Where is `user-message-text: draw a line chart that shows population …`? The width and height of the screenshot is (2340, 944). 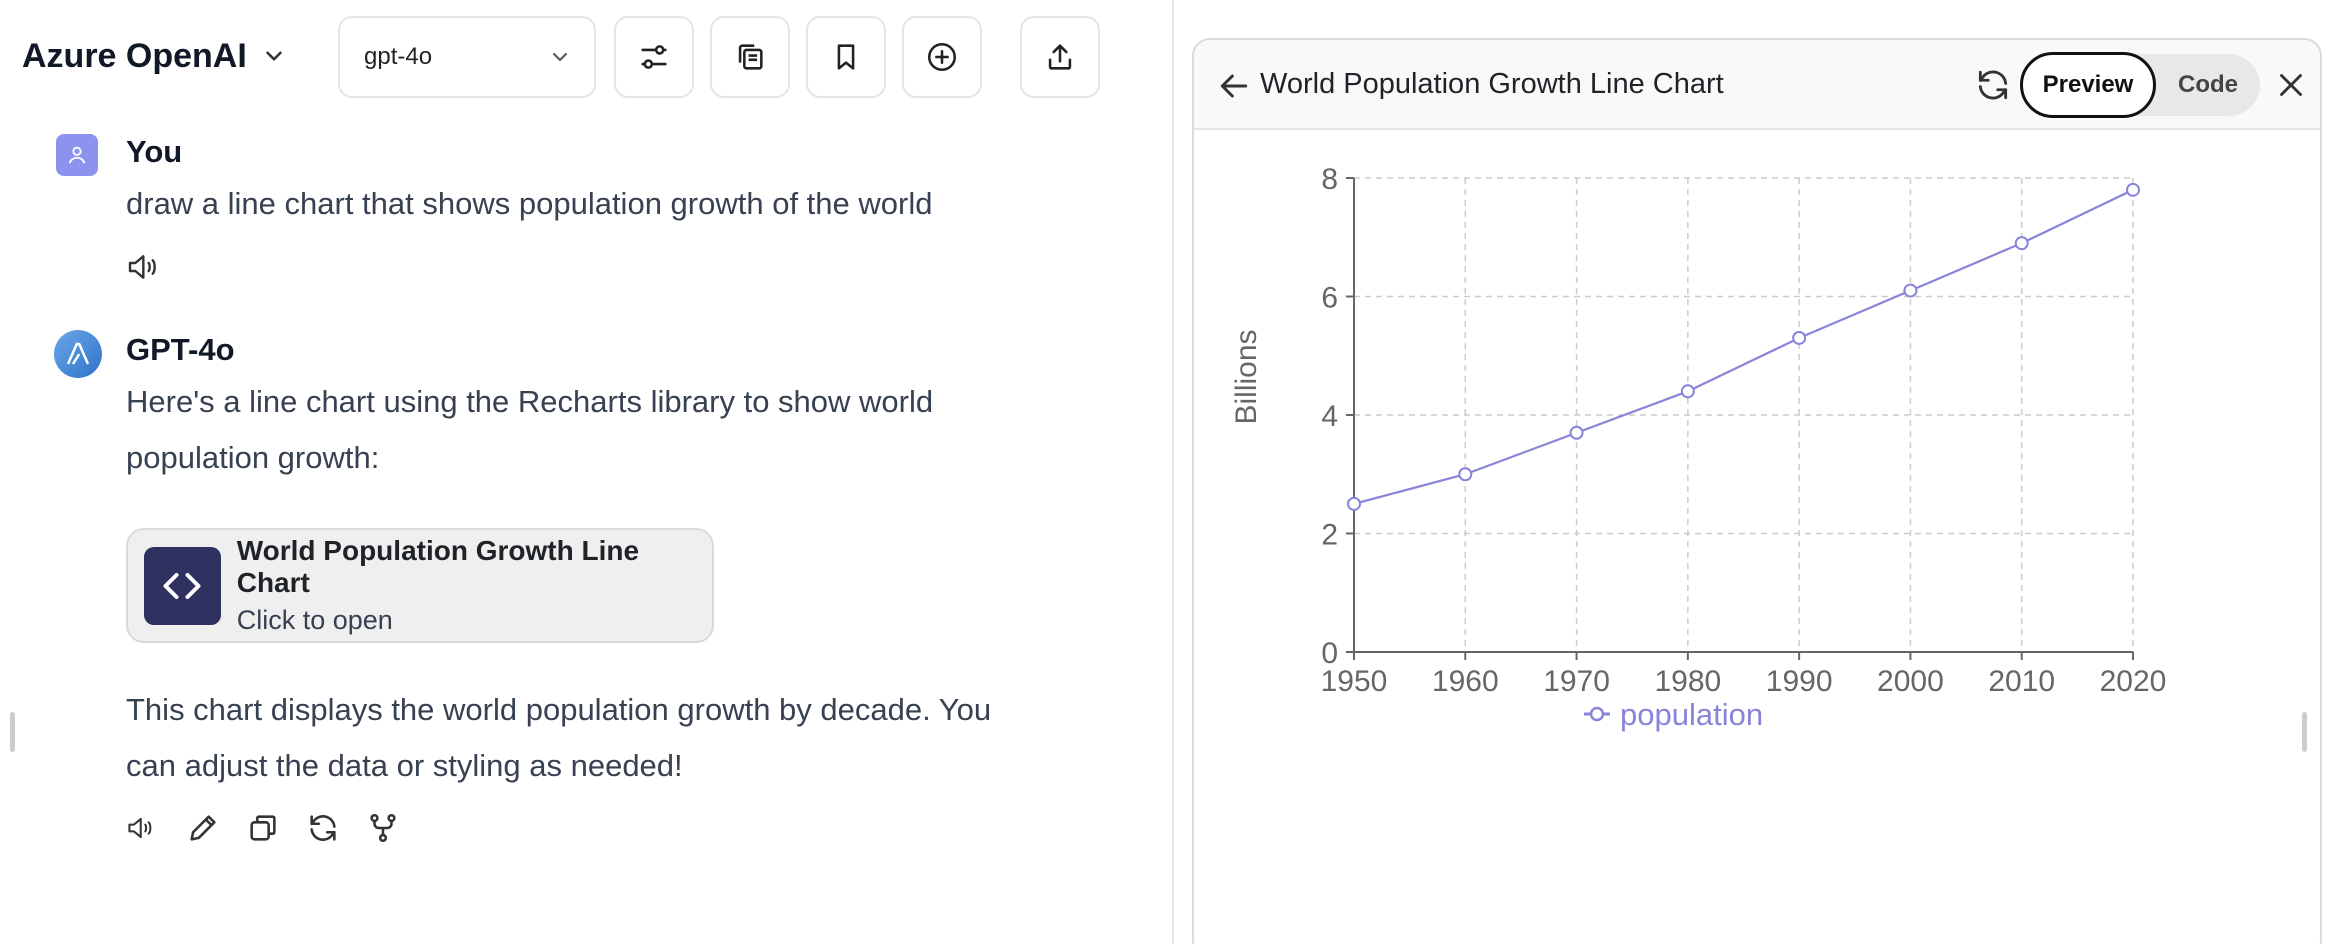 user-message-text: draw a line chart that shows population … is located at coordinates (529, 203).